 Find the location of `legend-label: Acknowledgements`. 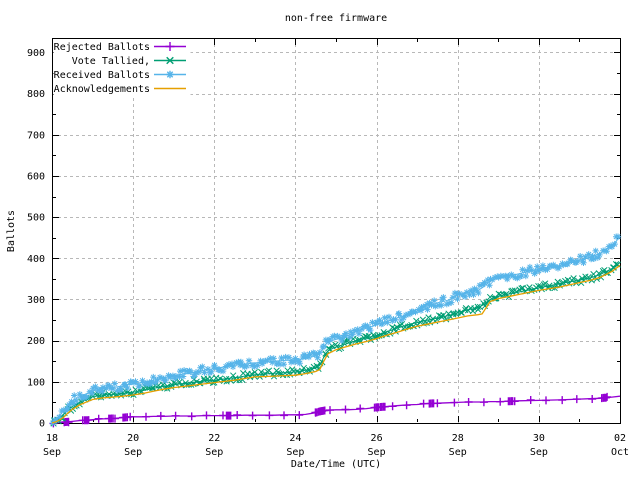

legend-label: Acknowledgements is located at coordinates (102, 89).